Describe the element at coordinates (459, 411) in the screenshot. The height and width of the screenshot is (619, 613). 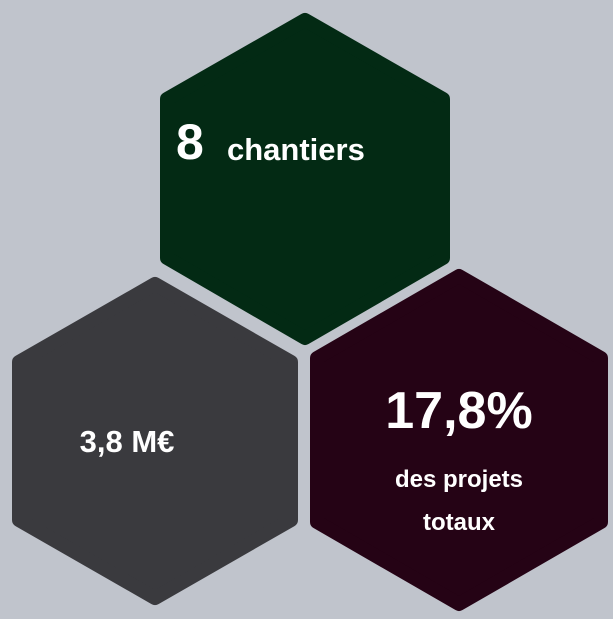
I see `share-value: 17,8%` at that location.